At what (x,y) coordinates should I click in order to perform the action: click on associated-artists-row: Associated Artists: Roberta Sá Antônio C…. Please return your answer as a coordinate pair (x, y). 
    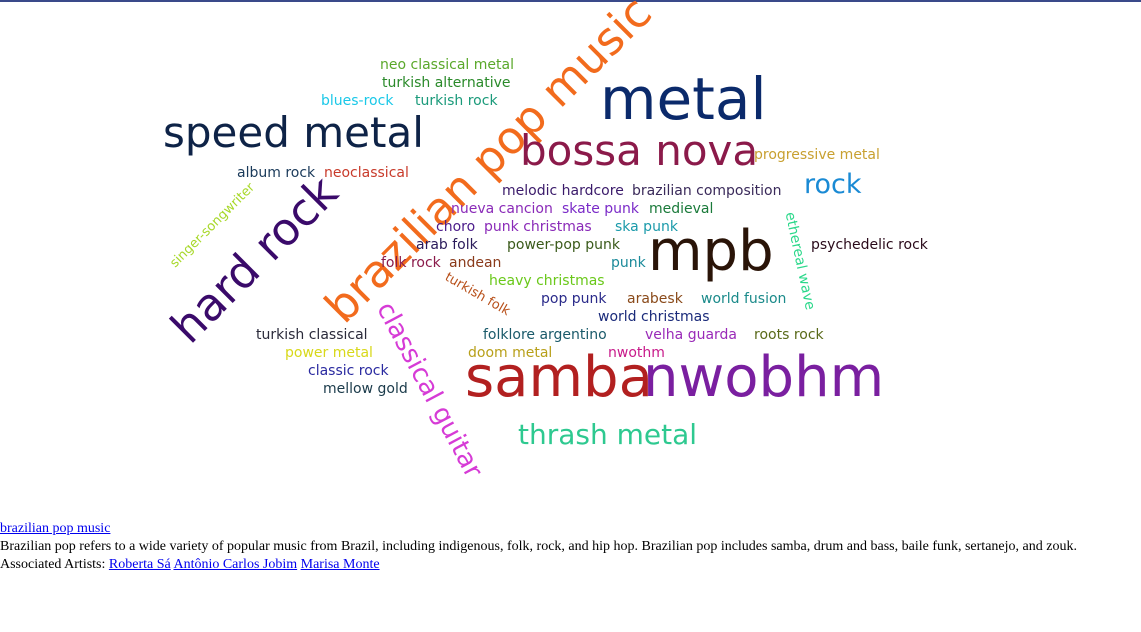
    Looking at the image, I should click on (560, 565).